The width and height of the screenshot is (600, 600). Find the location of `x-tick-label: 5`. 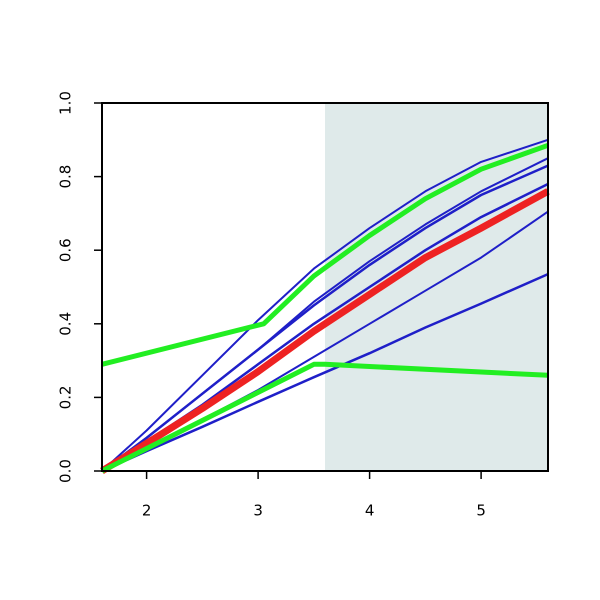

x-tick-label: 5 is located at coordinates (481, 511).